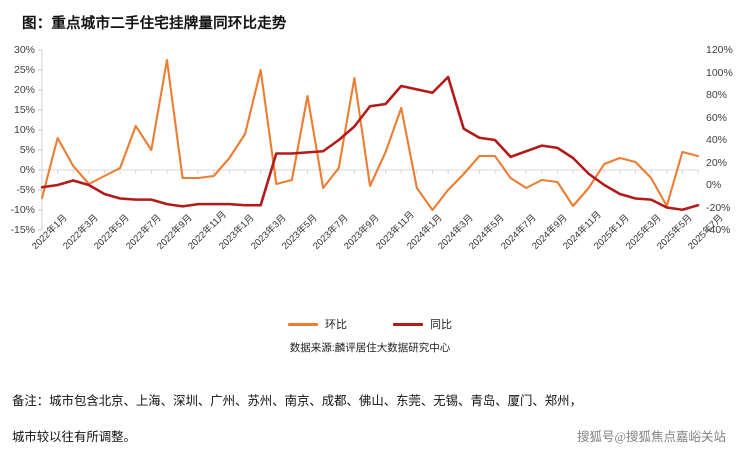 This screenshot has height=454, width=740. What do you see at coordinates (719, 50) in the screenshot?
I see `right-axis-tick-label: 120%` at bounding box center [719, 50].